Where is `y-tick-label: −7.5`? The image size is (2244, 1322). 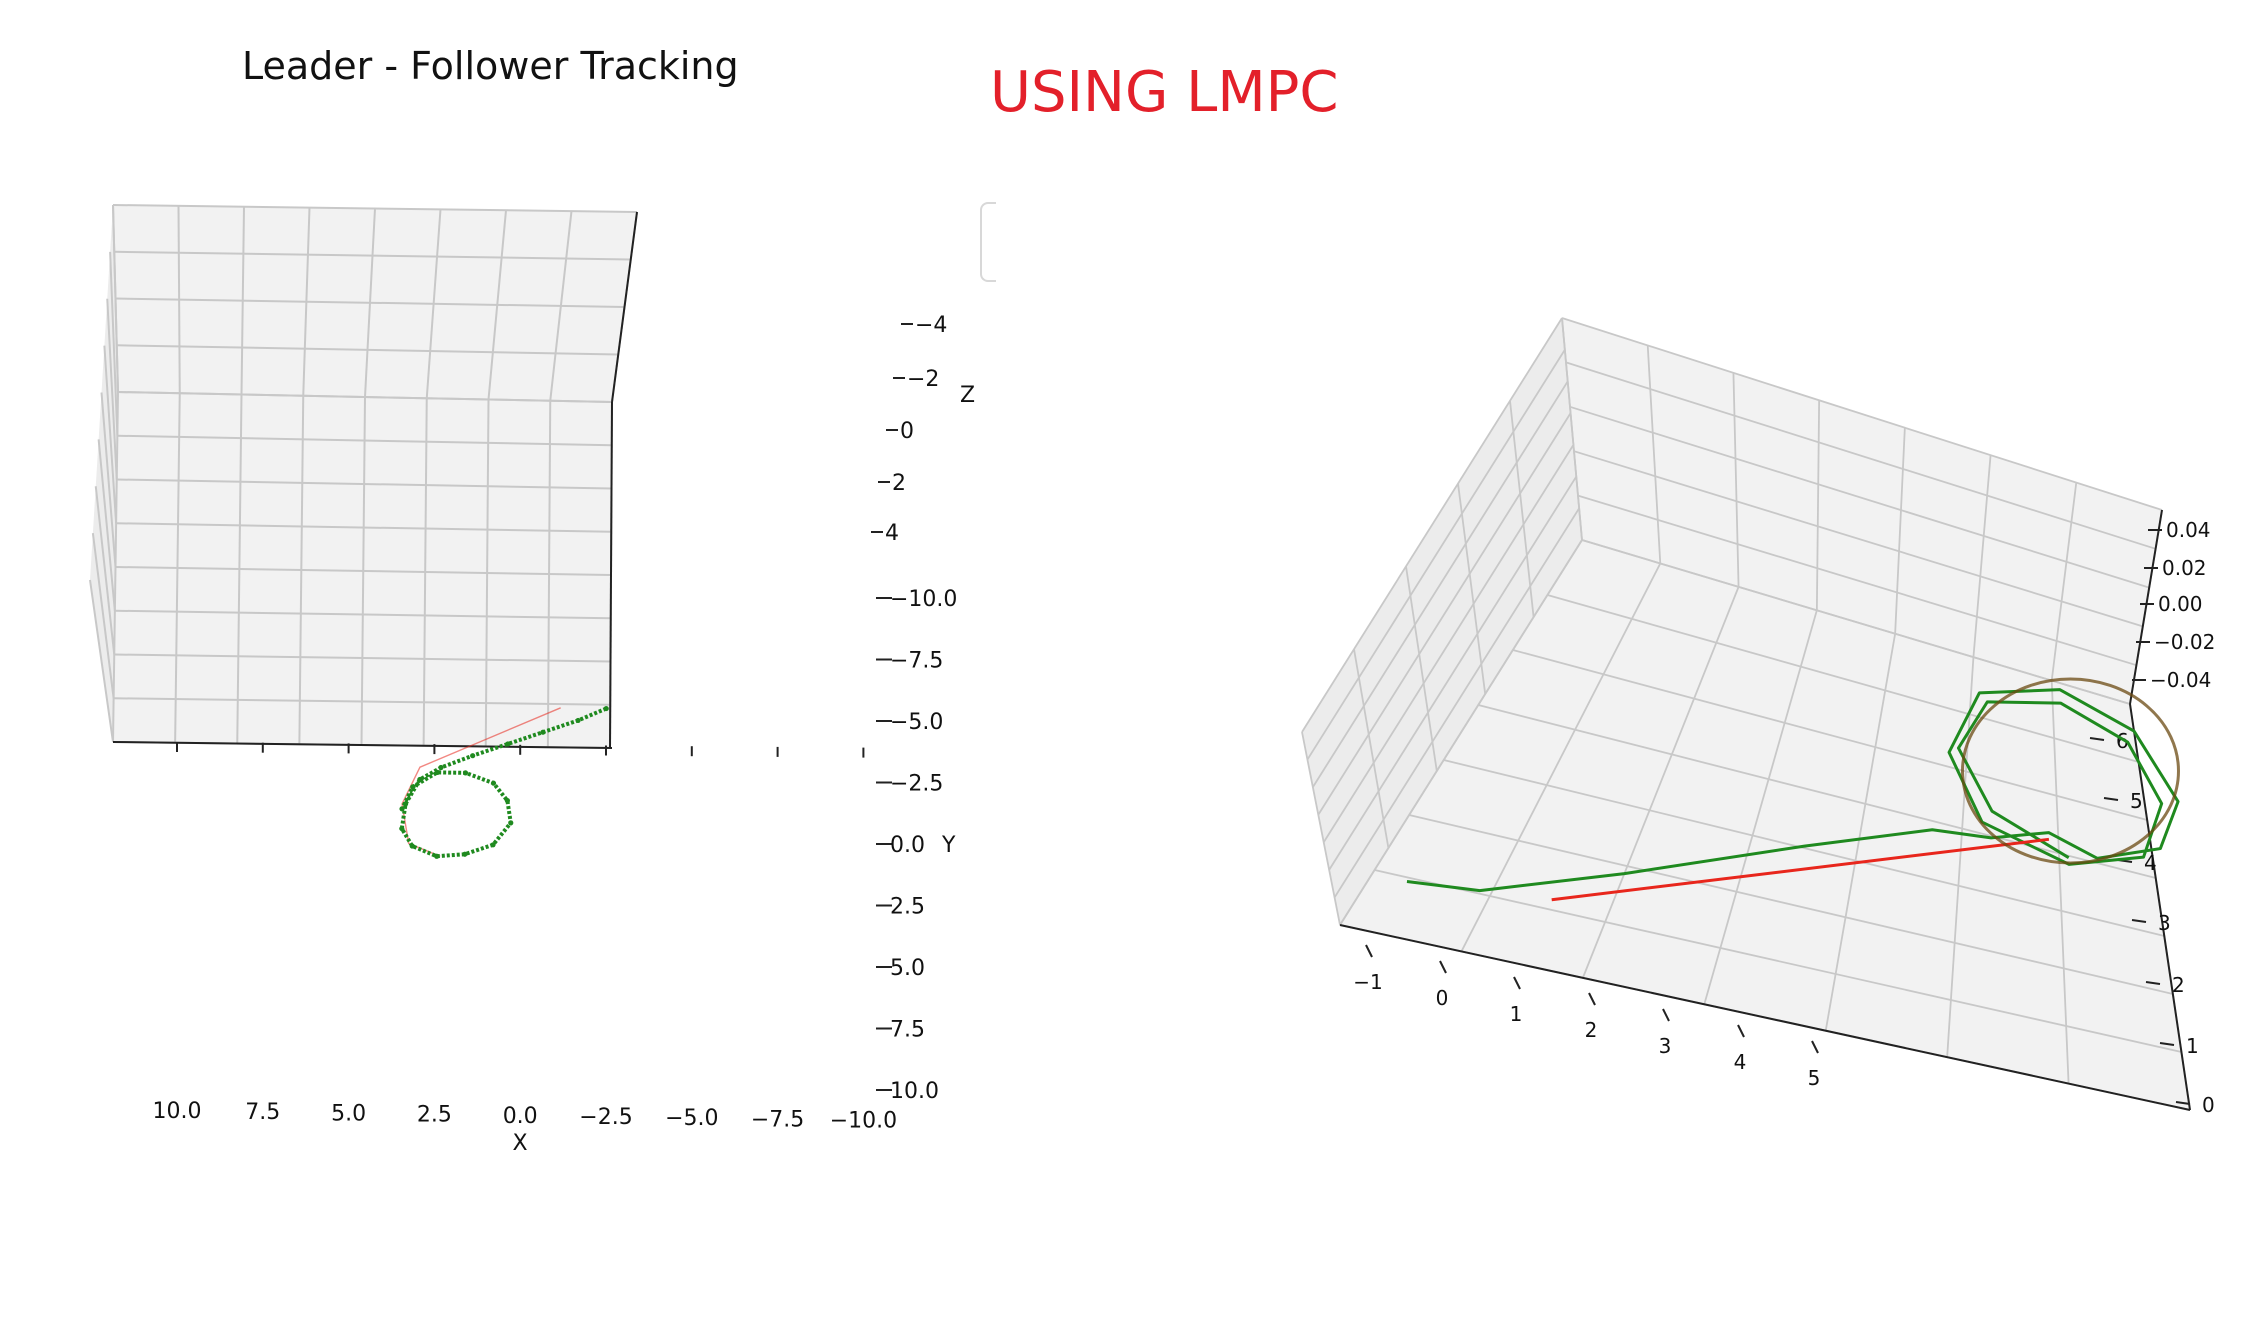
y-tick-label: −7.5 is located at coordinates (916, 661).